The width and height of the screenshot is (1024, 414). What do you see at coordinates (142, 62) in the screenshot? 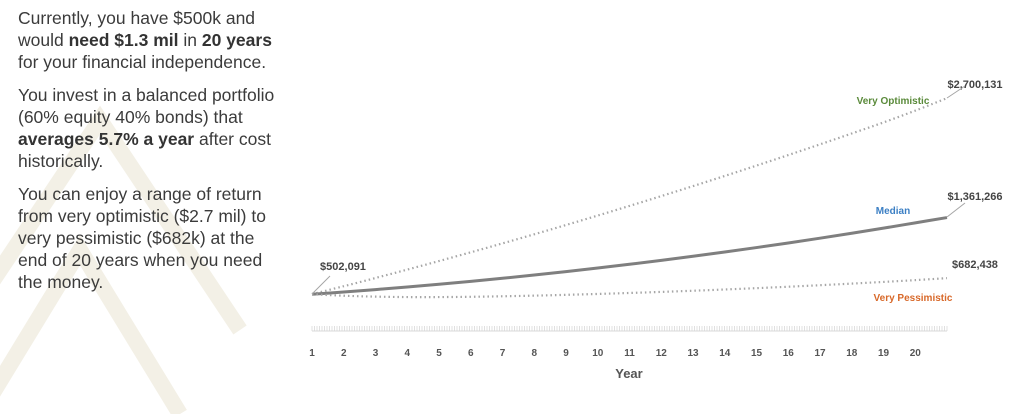
I see `text-segment: for your financial independence.` at bounding box center [142, 62].